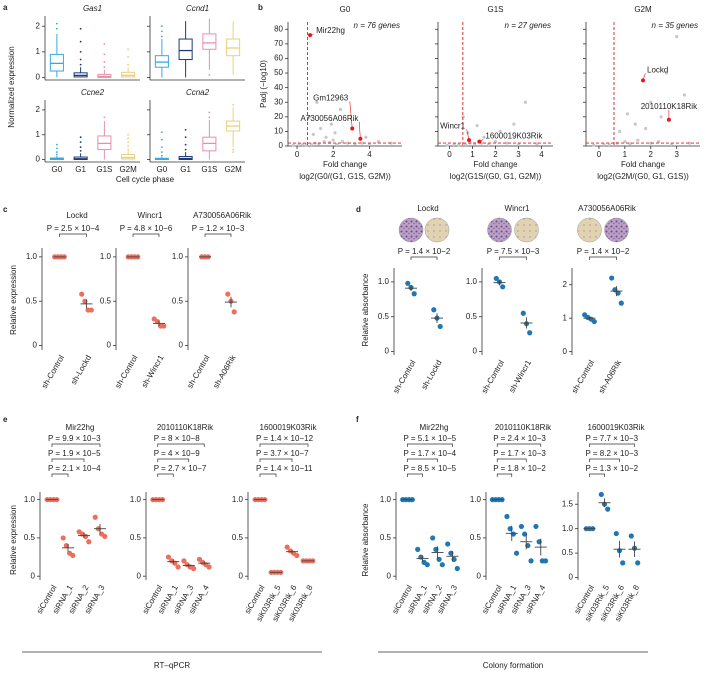 Image resolution: width=706 pixels, height=686 pixels. What do you see at coordinates (331, 98) in the screenshot?
I see `highlight-label: Gm12963` at bounding box center [331, 98].